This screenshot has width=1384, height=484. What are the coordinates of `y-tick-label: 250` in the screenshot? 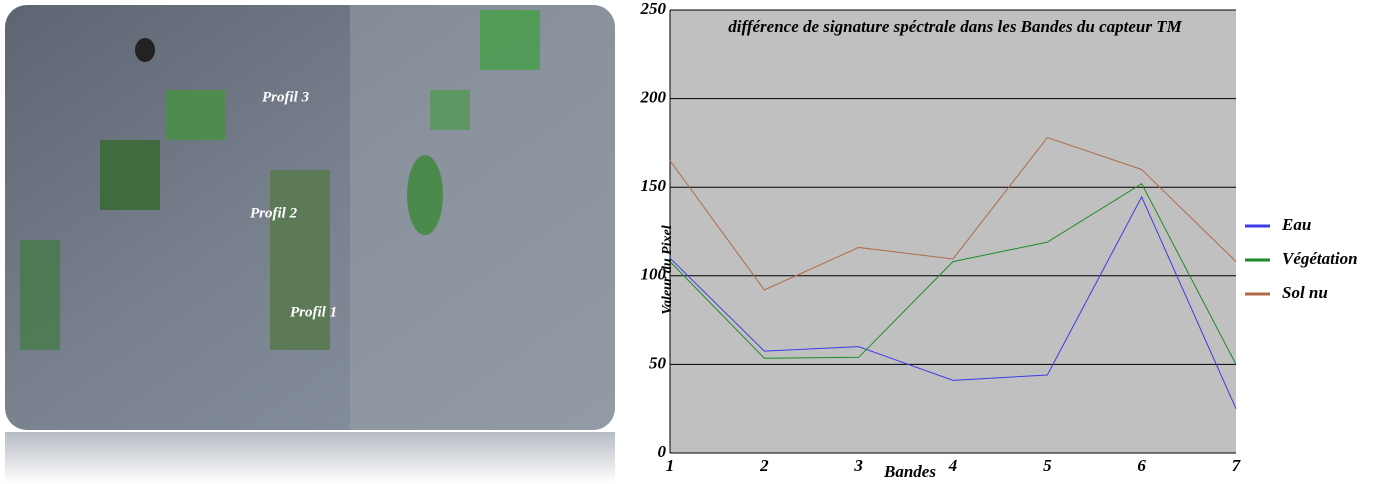 It's located at (653, 9).